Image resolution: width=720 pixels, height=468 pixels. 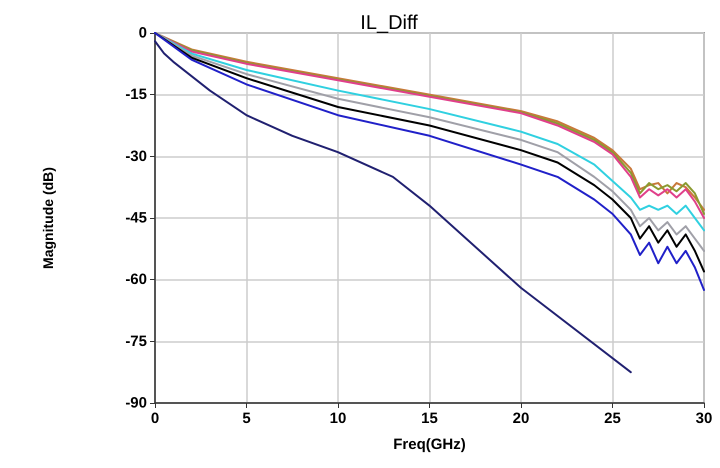 I want to click on y-tick-label: -75, so click(x=136, y=341).